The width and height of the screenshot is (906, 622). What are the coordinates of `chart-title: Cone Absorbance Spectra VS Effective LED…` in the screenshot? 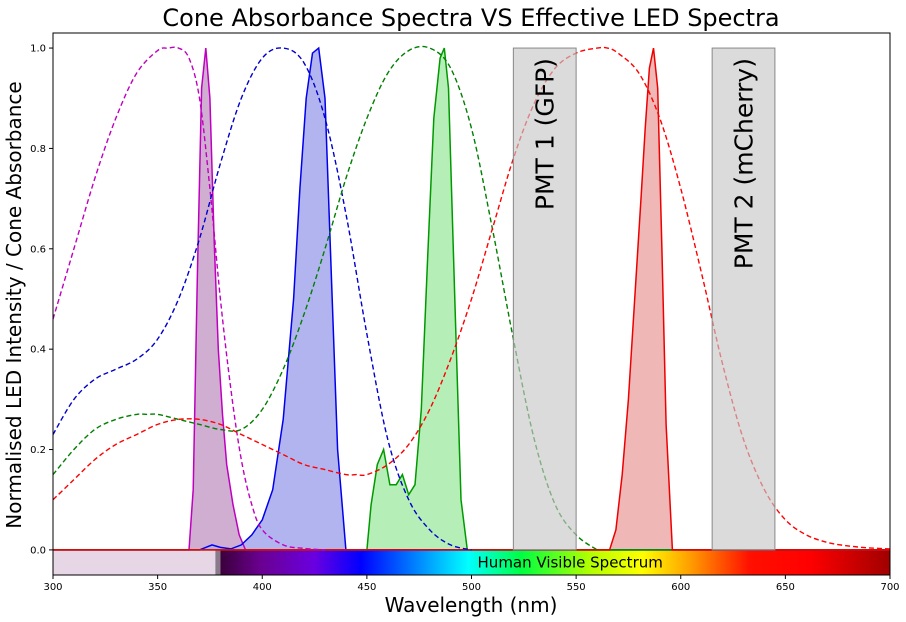 It's located at (470, 18).